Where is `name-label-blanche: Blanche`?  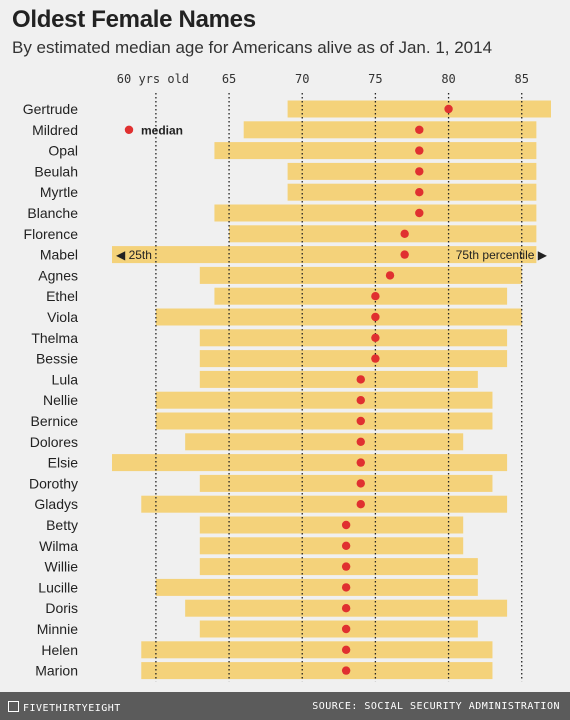
name-label-blanche: Blanche is located at coordinates (52, 213).